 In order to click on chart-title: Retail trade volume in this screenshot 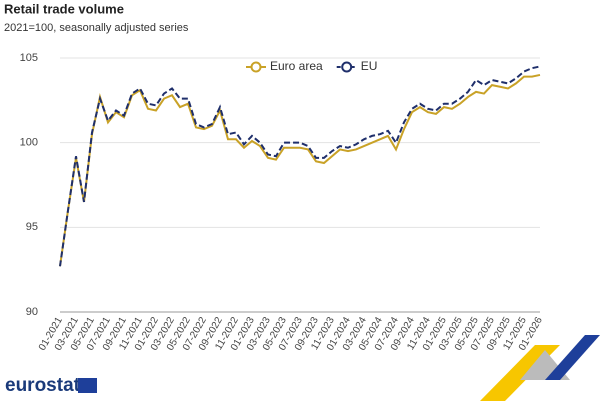, I will do `click(64, 8)`.